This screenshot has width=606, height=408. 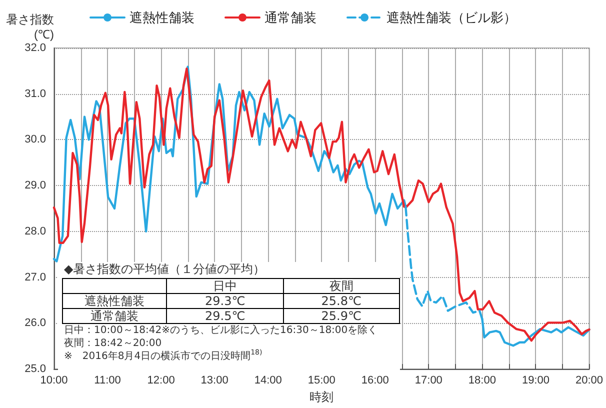 I want to click on x-tick-label: 11:00, so click(x=107, y=380).